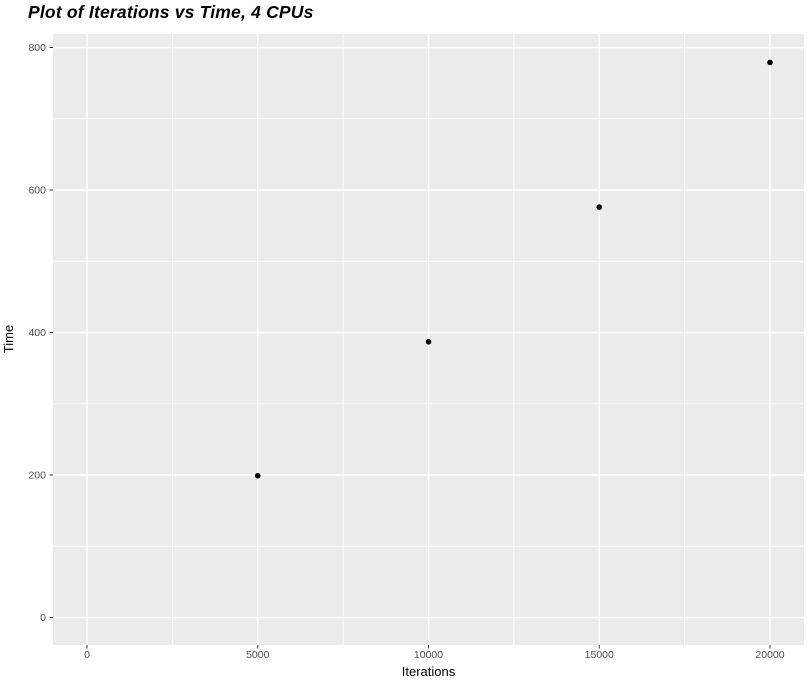 The width and height of the screenshot is (812, 685). Describe the element at coordinates (43, 618) in the screenshot. I see `y-axis-tick-label: 0` at that location.